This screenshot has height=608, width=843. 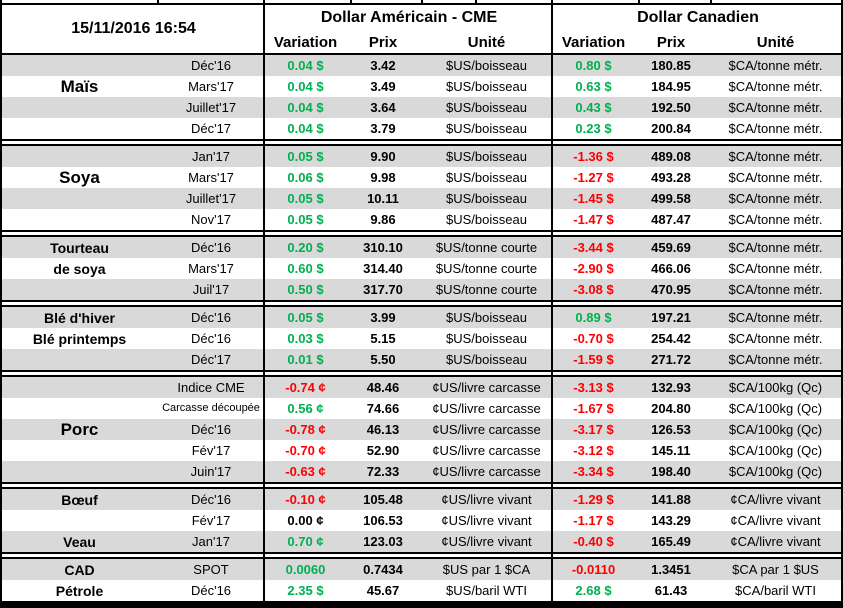 What do you see at coordinates (305, 429) in the screenshot?
I see `us-variation-value: -0.78 ¢` at bounding box center [305, 429].